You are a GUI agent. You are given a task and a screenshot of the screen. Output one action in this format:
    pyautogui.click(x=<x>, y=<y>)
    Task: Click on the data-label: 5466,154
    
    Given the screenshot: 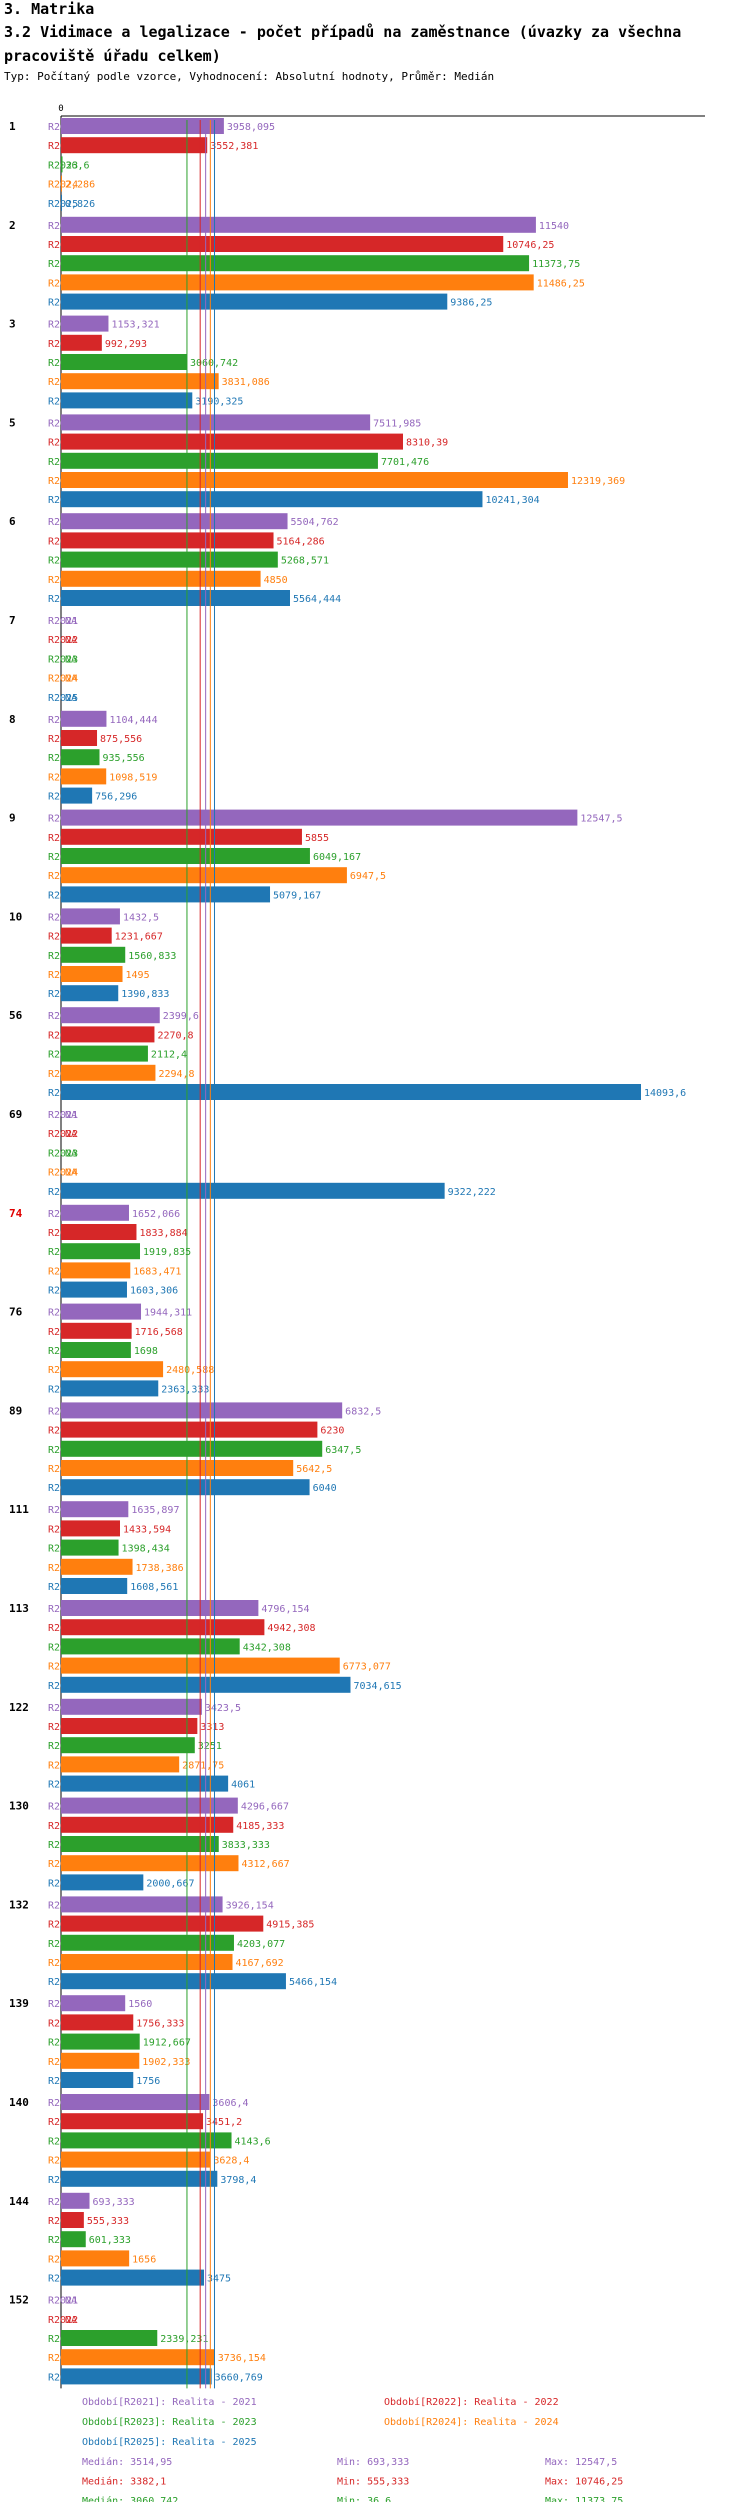 What is the action you would take?
    pyautogui.click(x=313, y=1982)
    